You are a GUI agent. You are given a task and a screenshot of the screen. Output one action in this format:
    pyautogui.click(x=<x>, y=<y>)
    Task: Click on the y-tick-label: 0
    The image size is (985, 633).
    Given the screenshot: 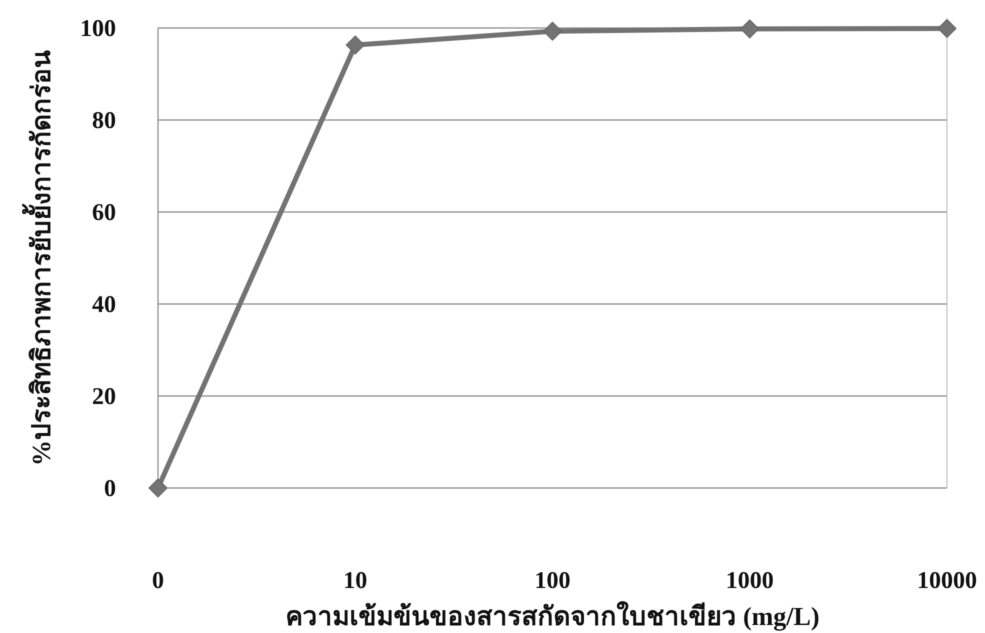 What is the action you would take?
    pyautogui.click(x=110, y=489)
    